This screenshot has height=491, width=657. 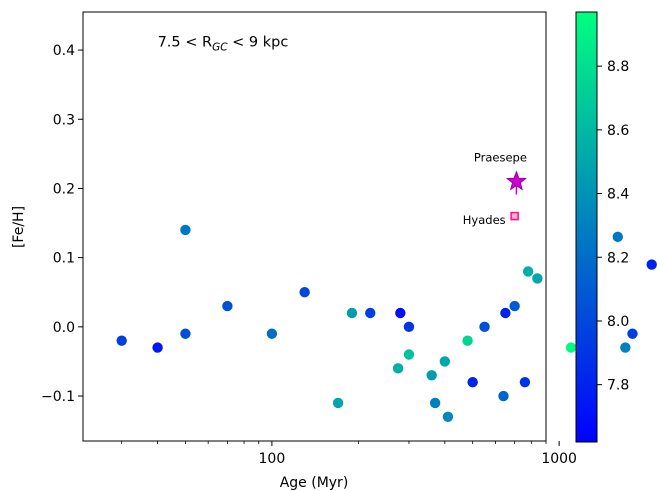 What do you see at coordinates (618, 322) in the screenshot?
I see `colorbar-tick-label: 8.0` at bounding box center [618, 322].